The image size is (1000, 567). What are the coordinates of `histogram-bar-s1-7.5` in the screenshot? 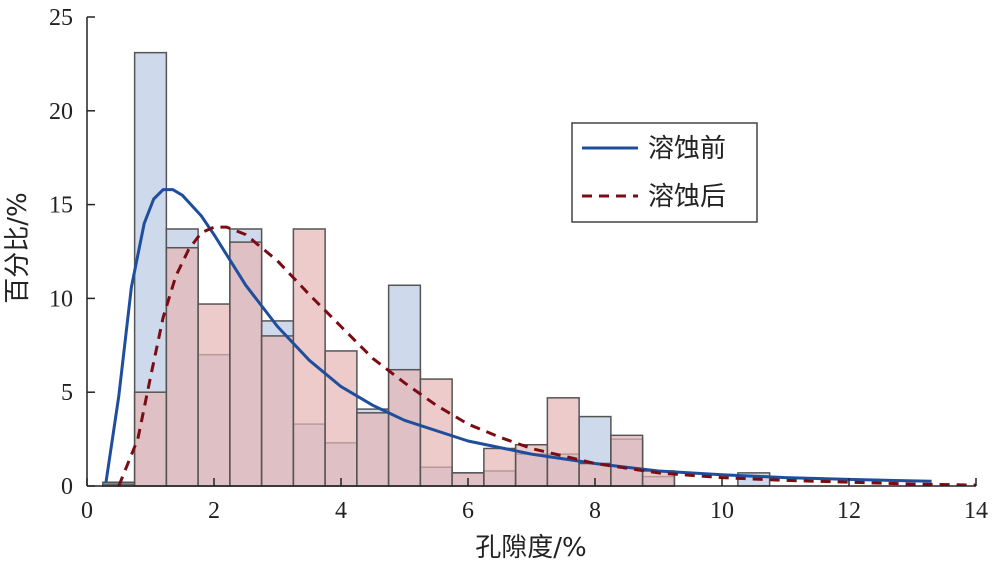 It's located at (563, 442).